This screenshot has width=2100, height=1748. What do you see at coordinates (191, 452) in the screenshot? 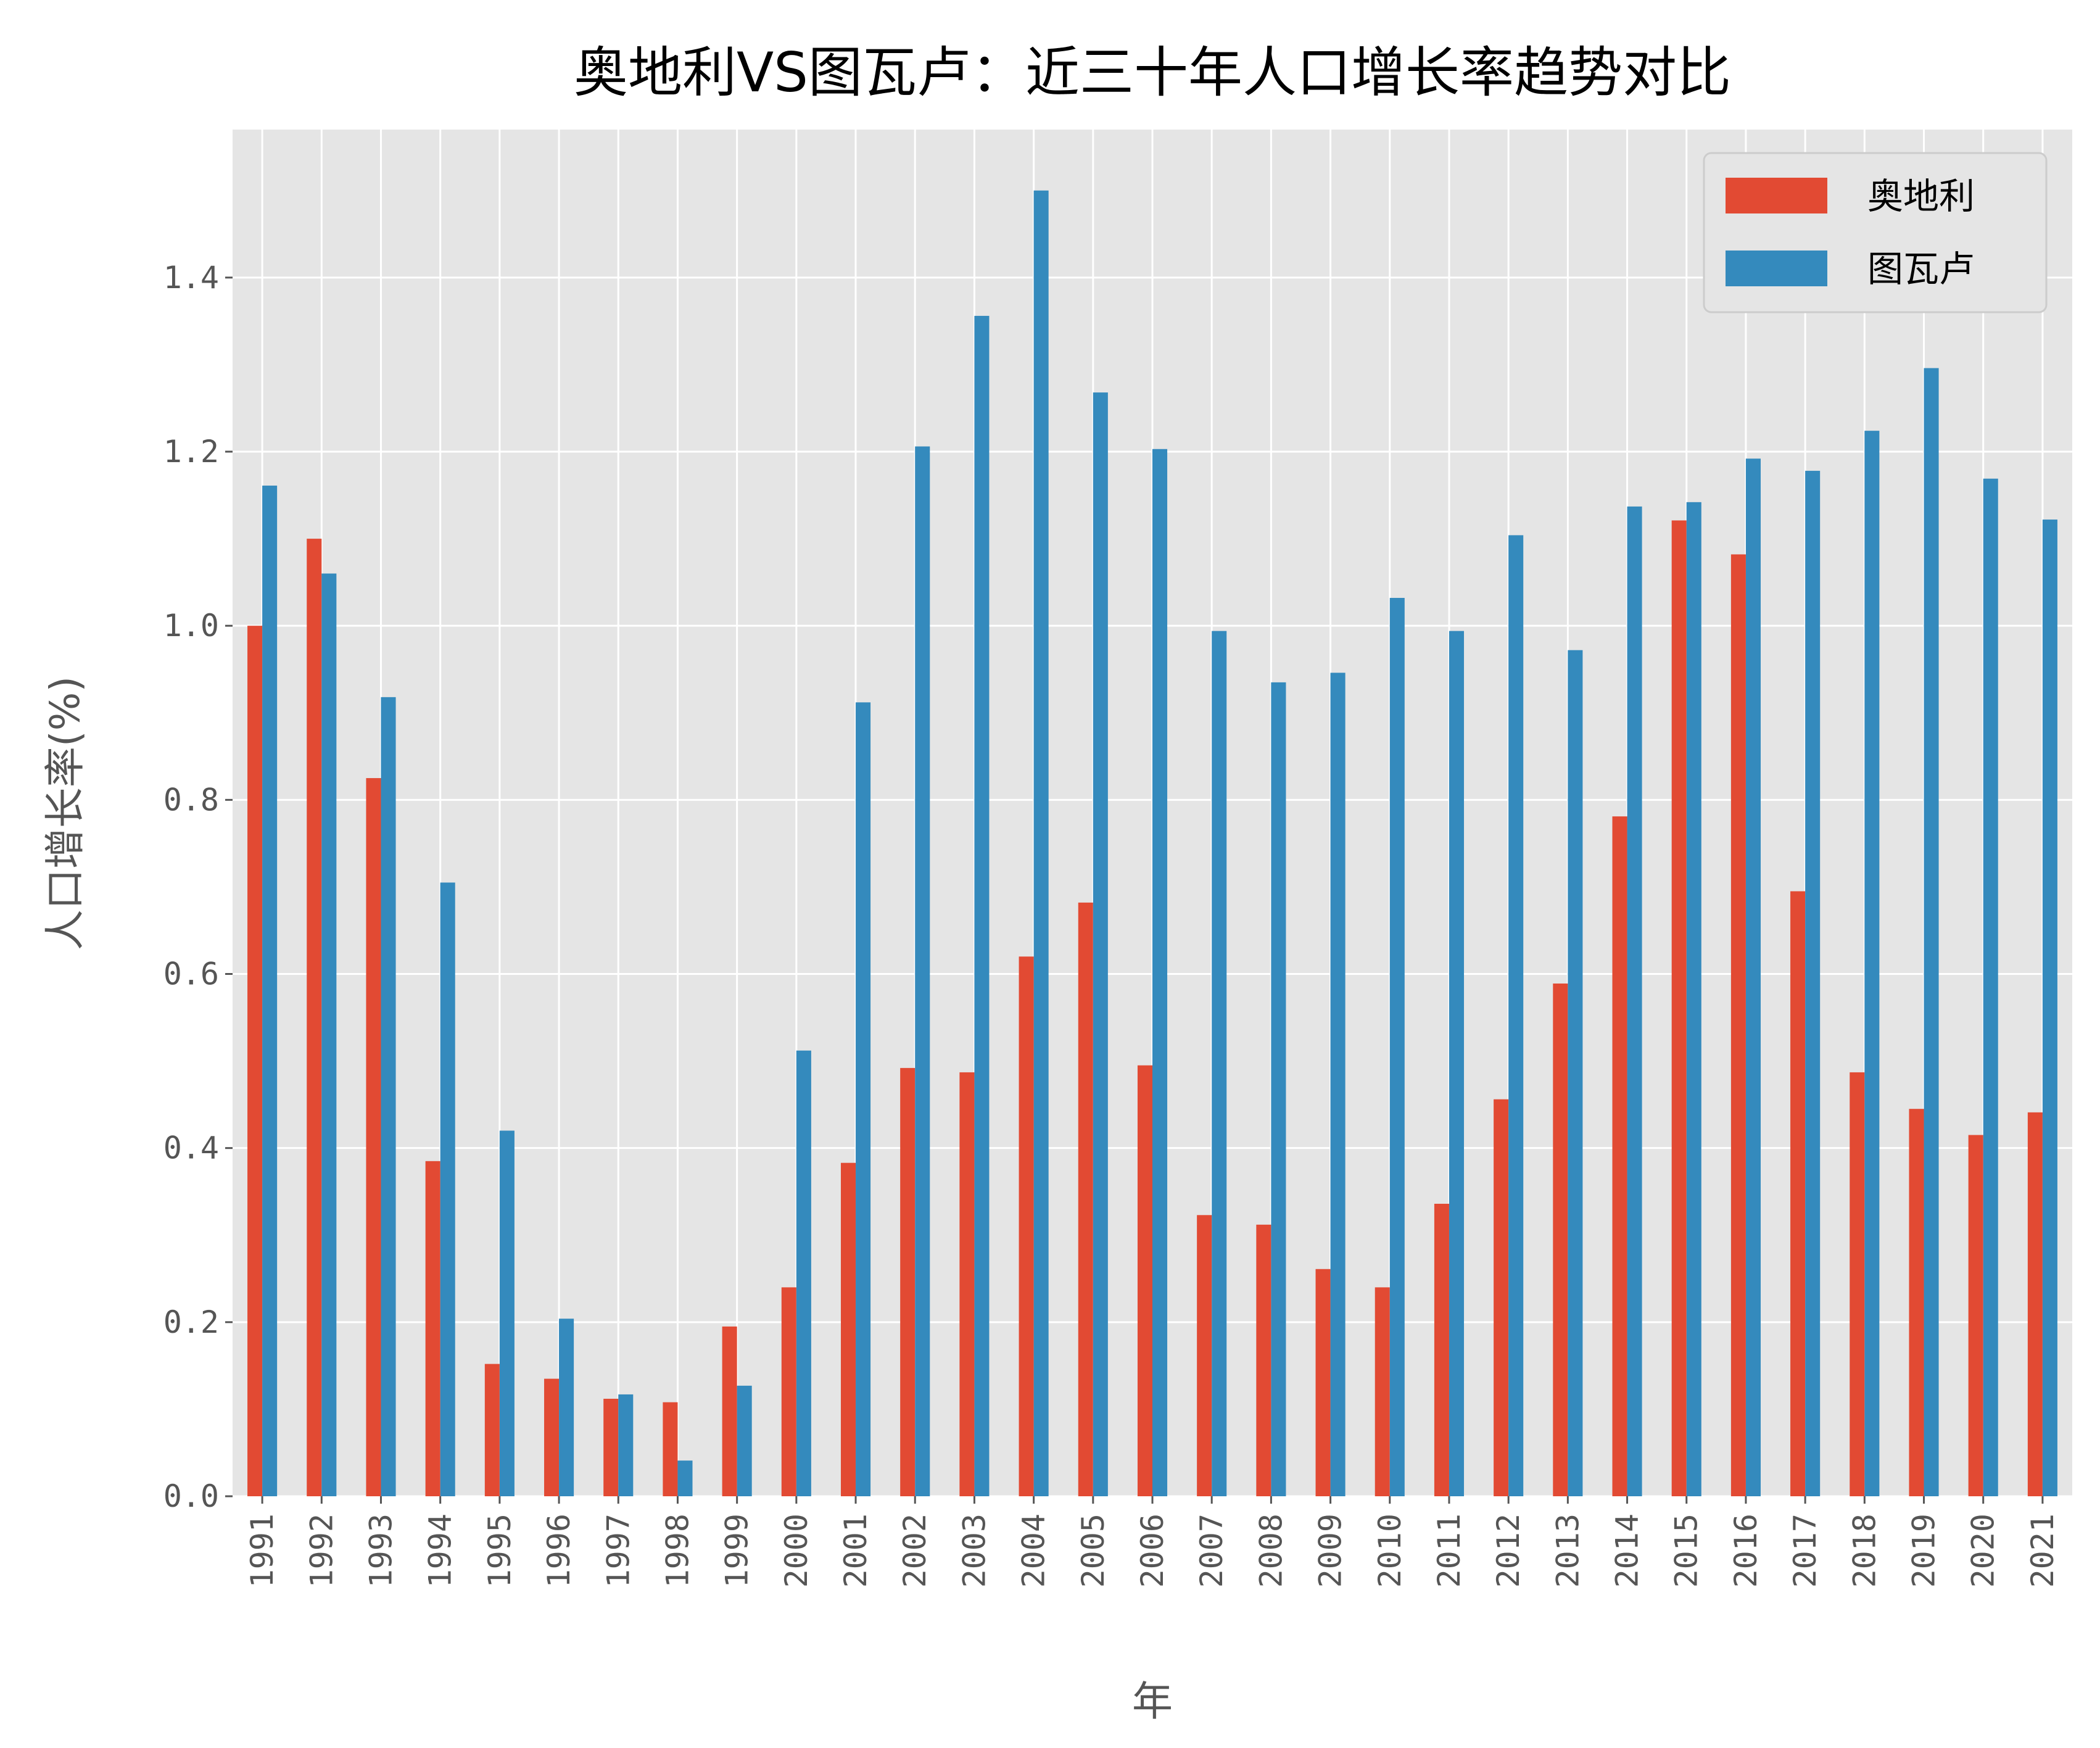
I see `y-tick-label: 1.2` at bounding box center [191, 452].